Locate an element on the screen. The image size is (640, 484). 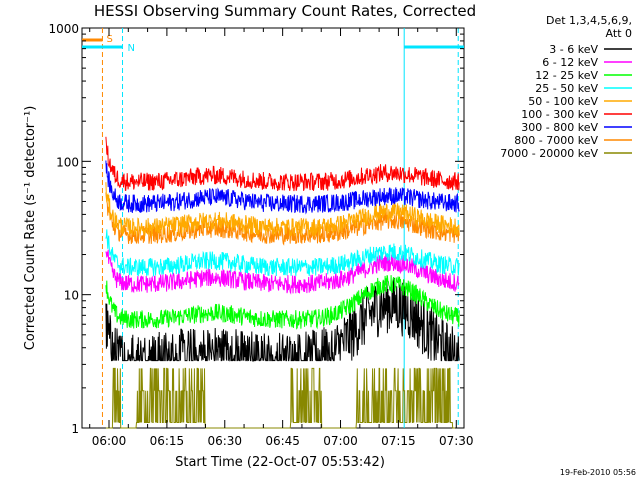
series-line-12-25keV is located at coordinates (282, 302).